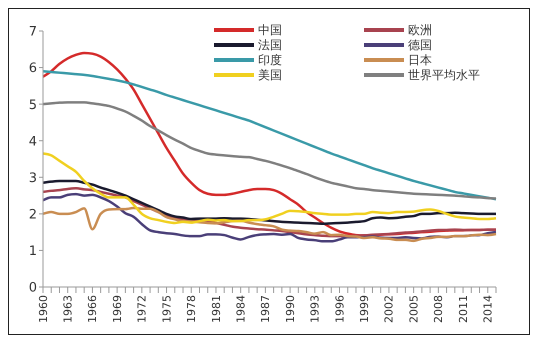 This screenshot has height=343, width=538. What do you see at coordinates (339, 309) in the screenshot?
I see `x-tick-label: 1996` at bounding box center [339, 309].